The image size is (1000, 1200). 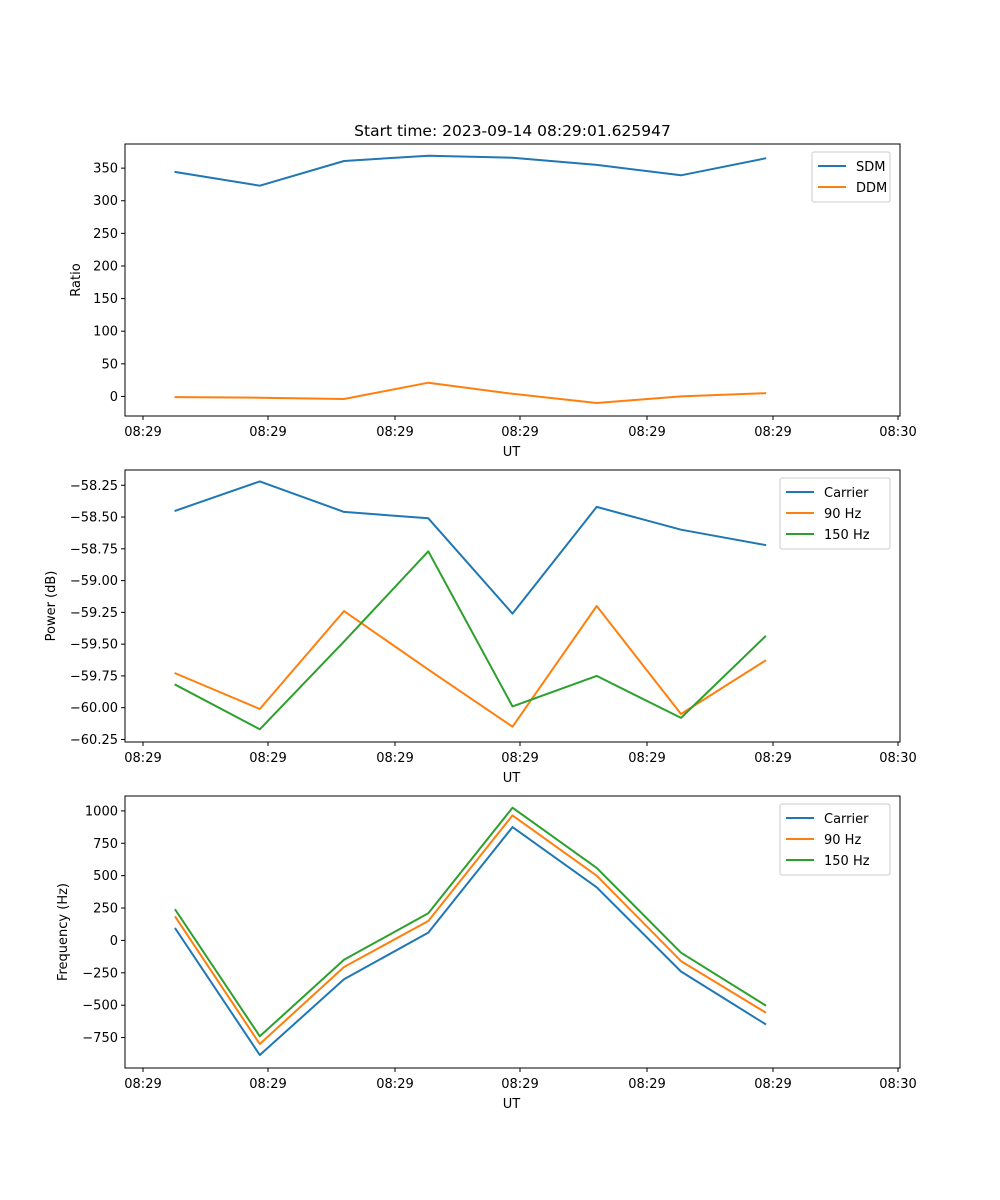 What do you see at coordinates (63, 932) in the screenshot?
I see `y-axis-label: Frequency (Hz)` at bounding box center [63, 932].